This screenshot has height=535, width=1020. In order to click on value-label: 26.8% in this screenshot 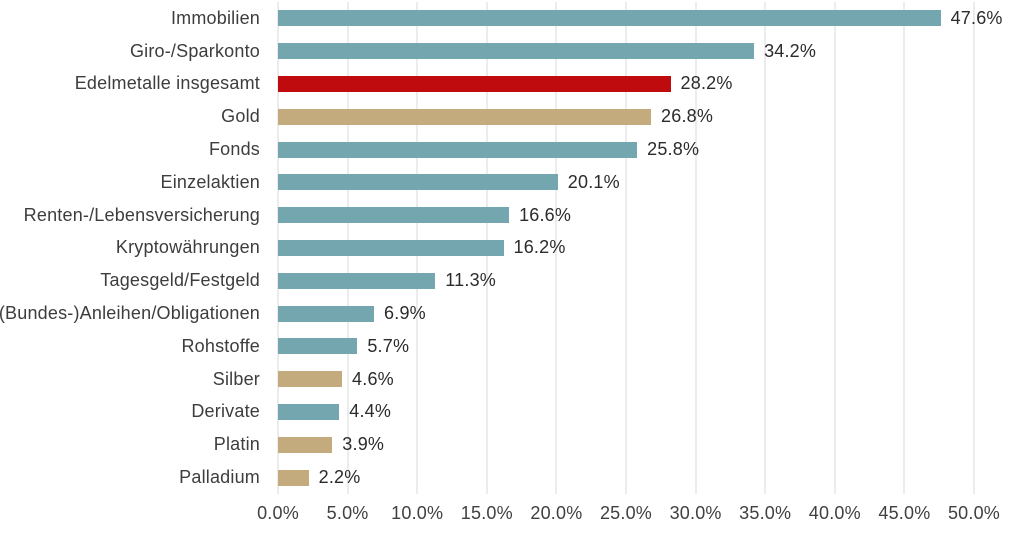, I will do `click(687, 116)`.